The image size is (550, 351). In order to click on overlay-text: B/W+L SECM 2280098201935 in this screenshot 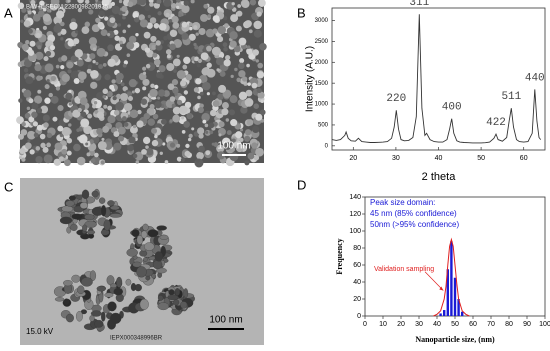, I will do `click(67, 8)`.